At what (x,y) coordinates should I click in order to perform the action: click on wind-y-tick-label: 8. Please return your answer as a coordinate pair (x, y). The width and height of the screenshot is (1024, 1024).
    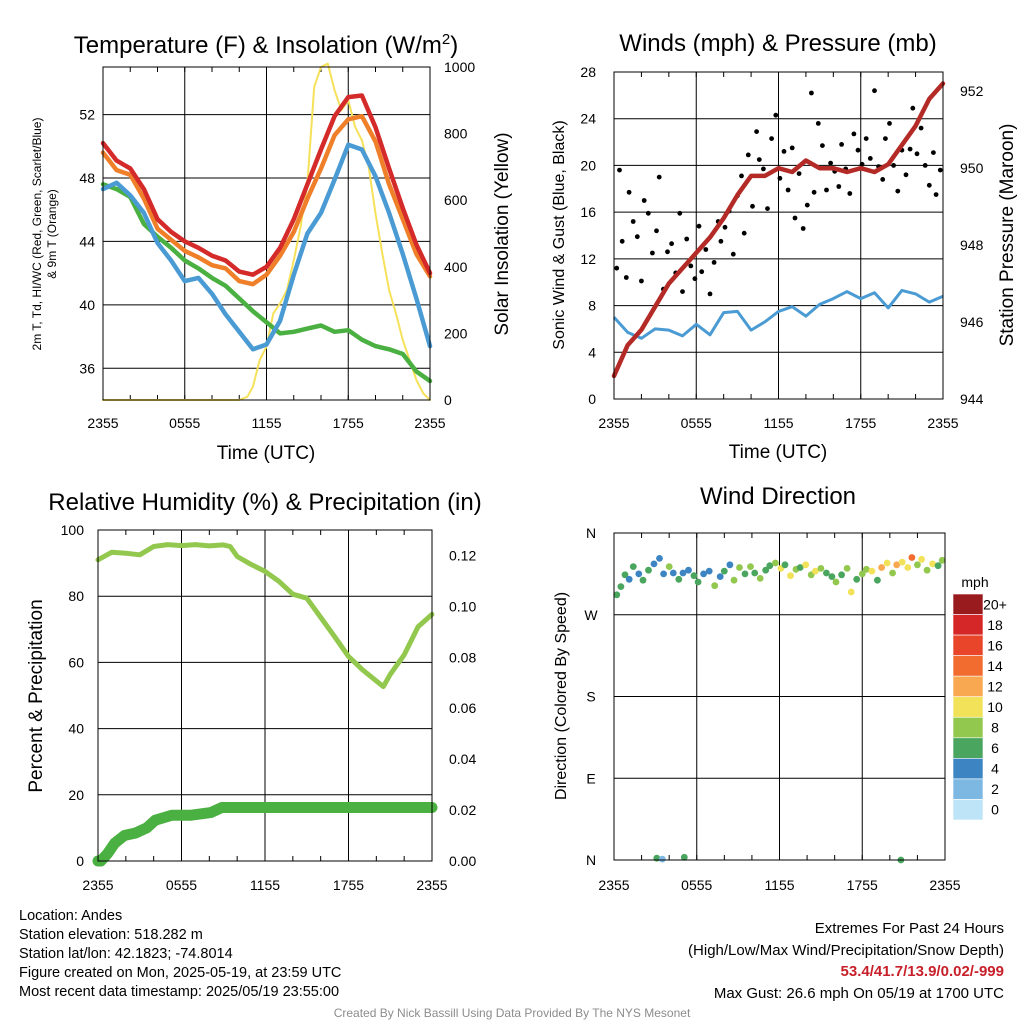
    Looking at the image, I should click on (592, 306).